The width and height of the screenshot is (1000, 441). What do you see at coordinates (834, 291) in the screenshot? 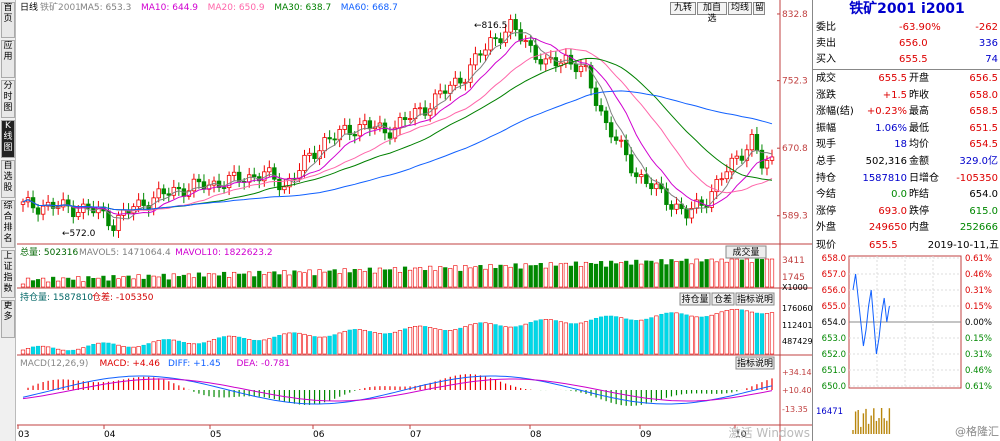
I see `mini-left-2: 656.0` at bounding box center [834, 291].